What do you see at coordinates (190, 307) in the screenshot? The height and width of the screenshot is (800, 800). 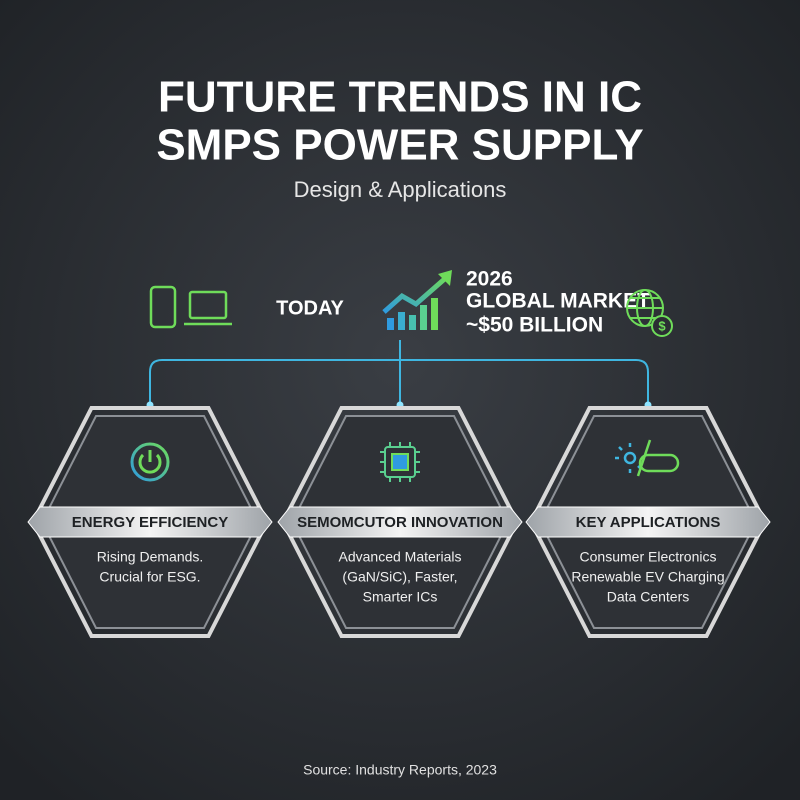 I see `device-icon` at bounding box center [190, 307].